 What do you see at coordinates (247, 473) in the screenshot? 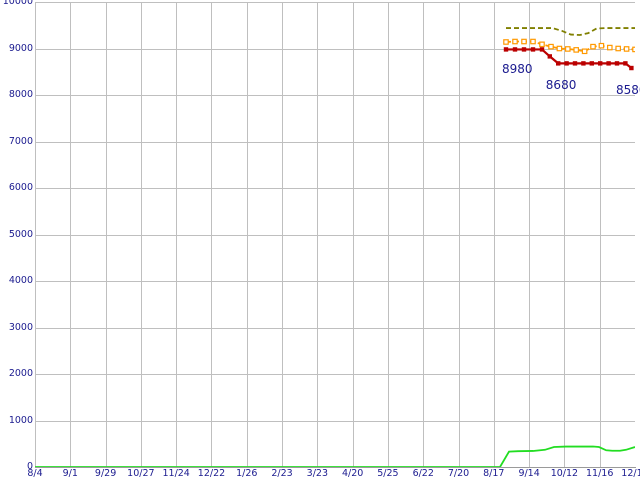
I see `x-tick-label: 1/26` at bounding box center [247, 473].